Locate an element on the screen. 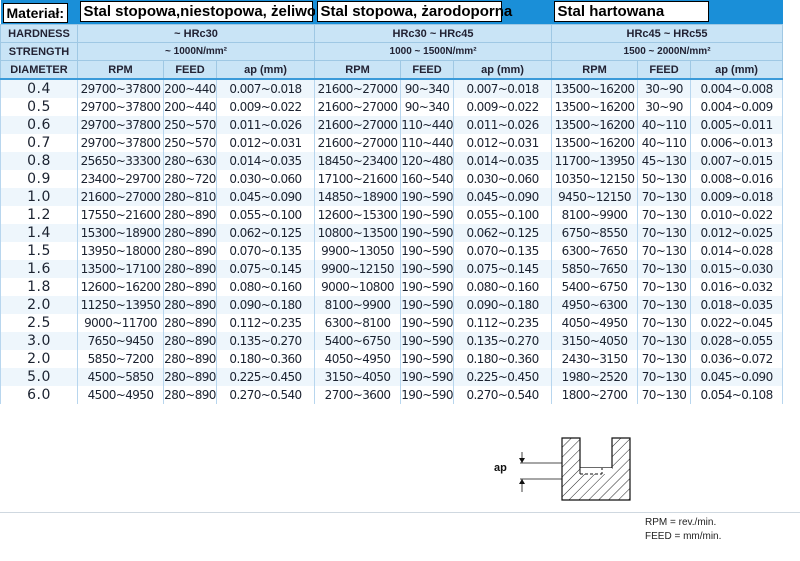 Image resolution: width=800 pixels, height=561 pixels. ap-depth-diagram: ap is located at coordinates (562, 469).